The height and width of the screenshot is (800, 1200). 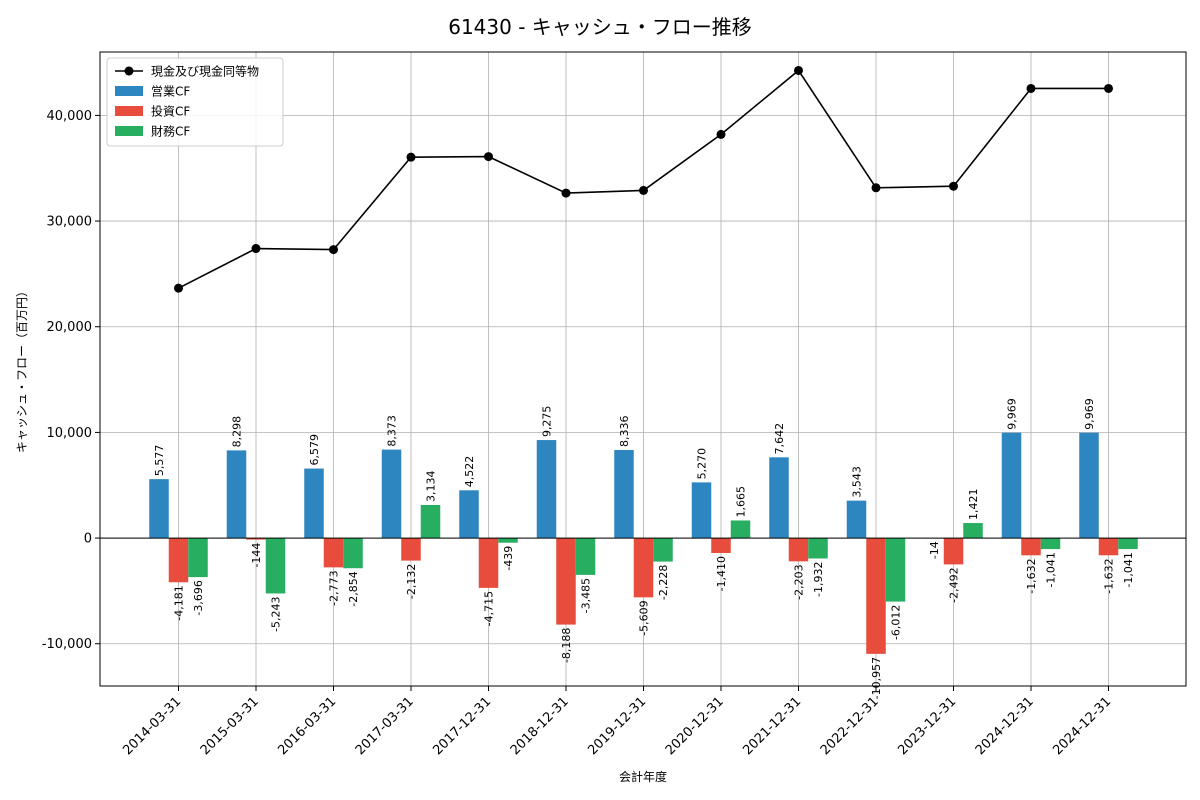 I want to click on data-label: 8,373, so click(x=392, y=431).